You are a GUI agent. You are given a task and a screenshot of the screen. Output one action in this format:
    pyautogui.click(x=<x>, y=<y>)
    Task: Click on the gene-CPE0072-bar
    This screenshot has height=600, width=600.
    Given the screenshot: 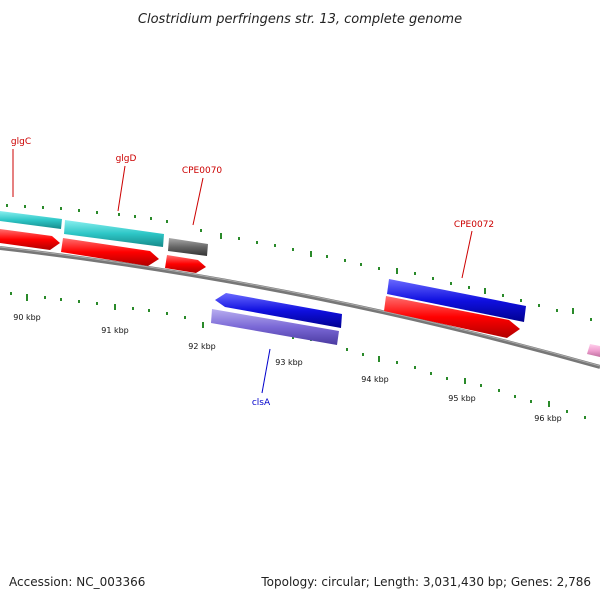 What is the action you would take?
    pyautogui.click(x=456, y=300)
    